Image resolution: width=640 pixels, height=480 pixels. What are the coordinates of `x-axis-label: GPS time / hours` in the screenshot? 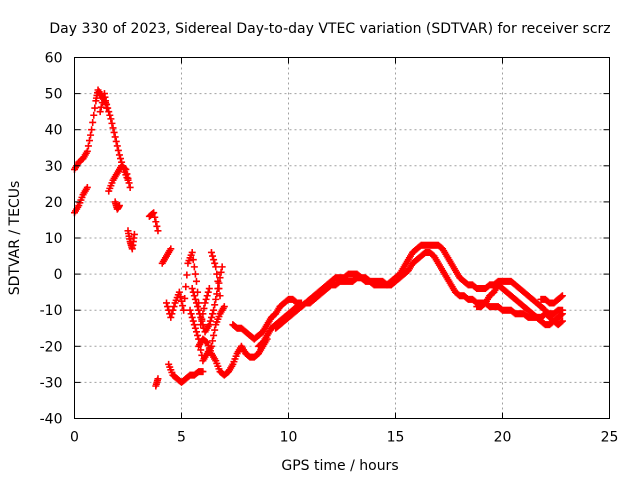 It's located at (339, 466).